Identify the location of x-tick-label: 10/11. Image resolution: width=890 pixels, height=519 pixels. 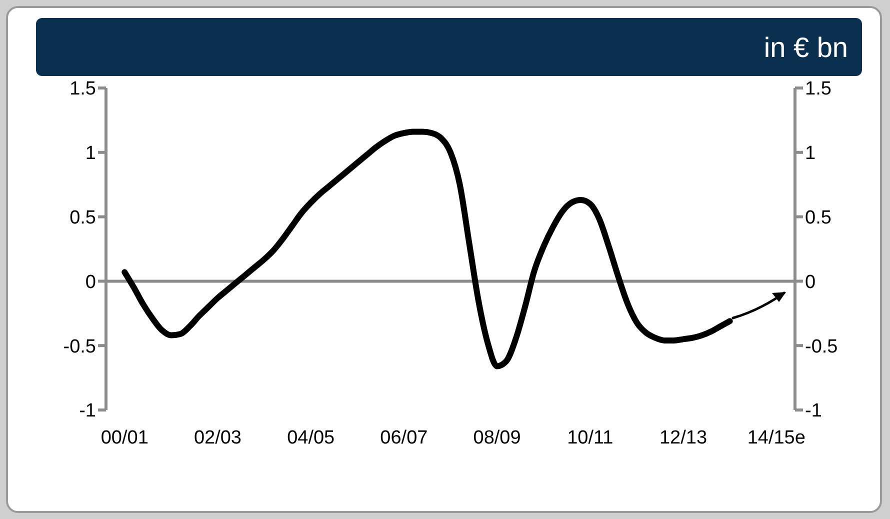
(590, 437).